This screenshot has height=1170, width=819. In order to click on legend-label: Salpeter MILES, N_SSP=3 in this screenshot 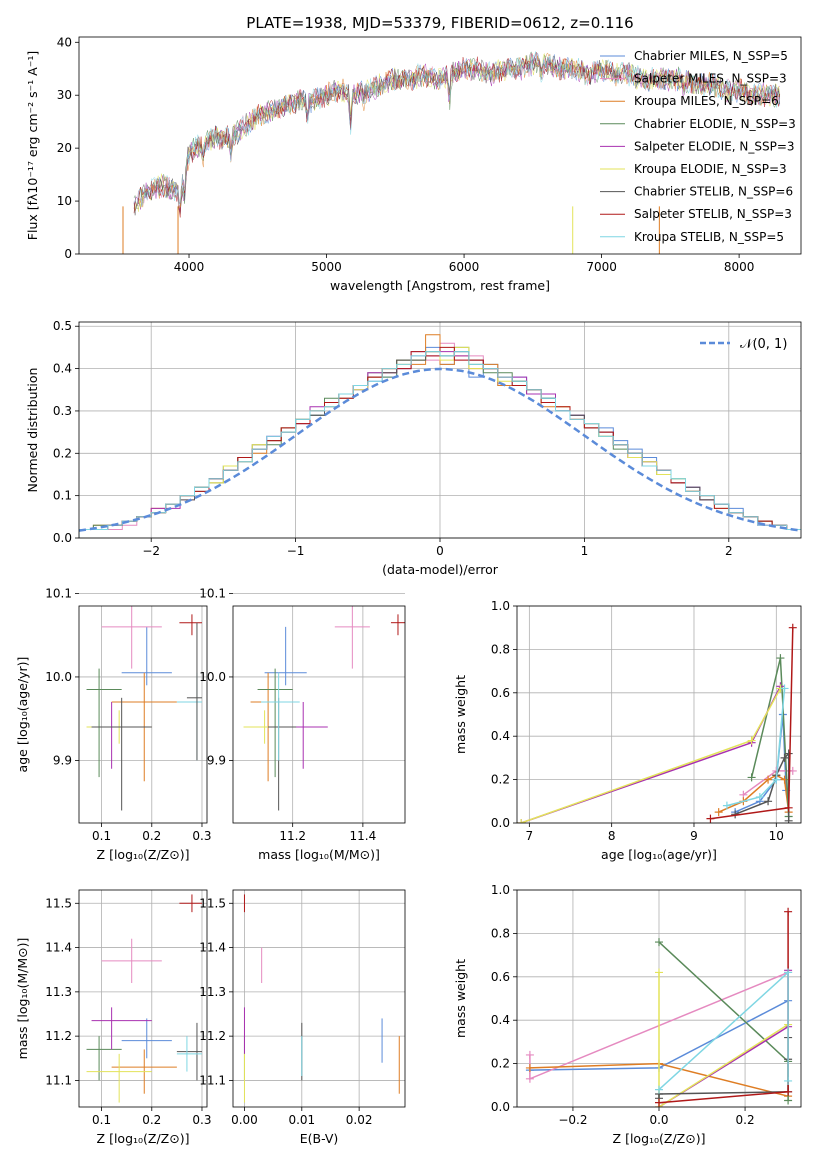, I will do `click(710, 79)`.